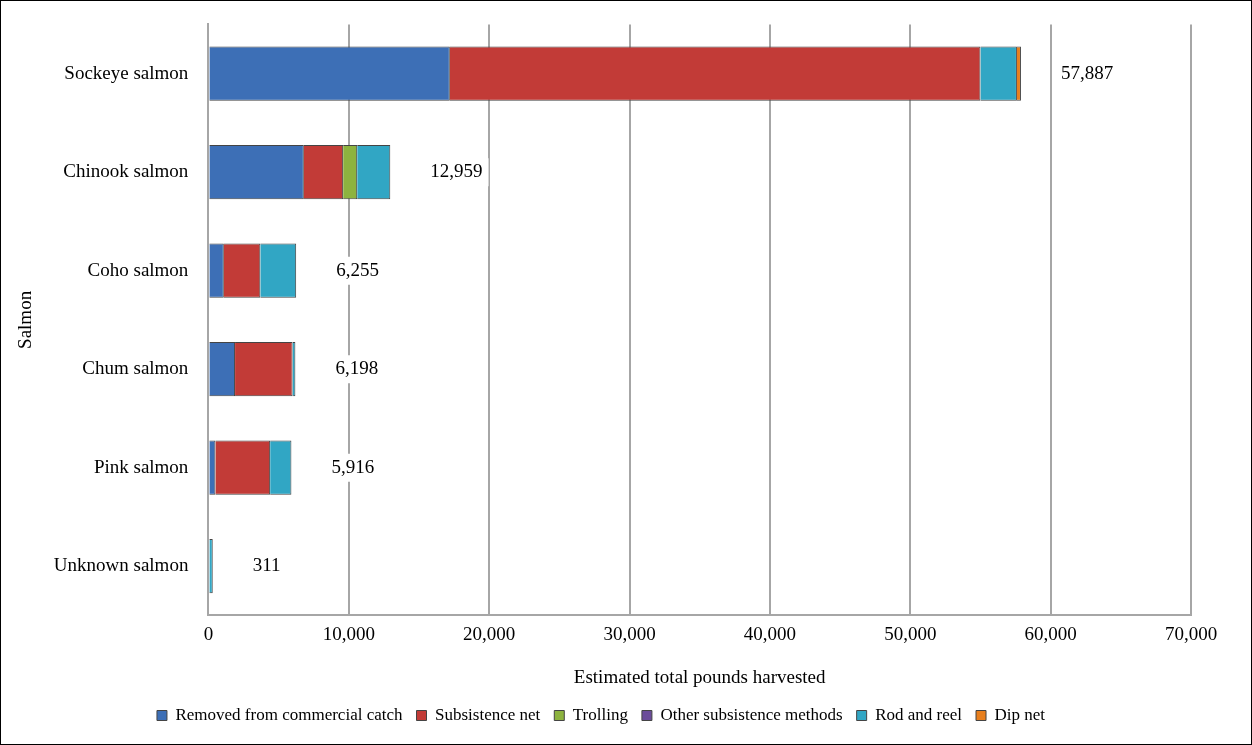 Image resolution: width=1252 pixels, height=745 pixels. What do you see at coordinates (126, 171) in the screenshot?
I see `y-tick-label: Chinook salmon` at bounding box center [126, 171].